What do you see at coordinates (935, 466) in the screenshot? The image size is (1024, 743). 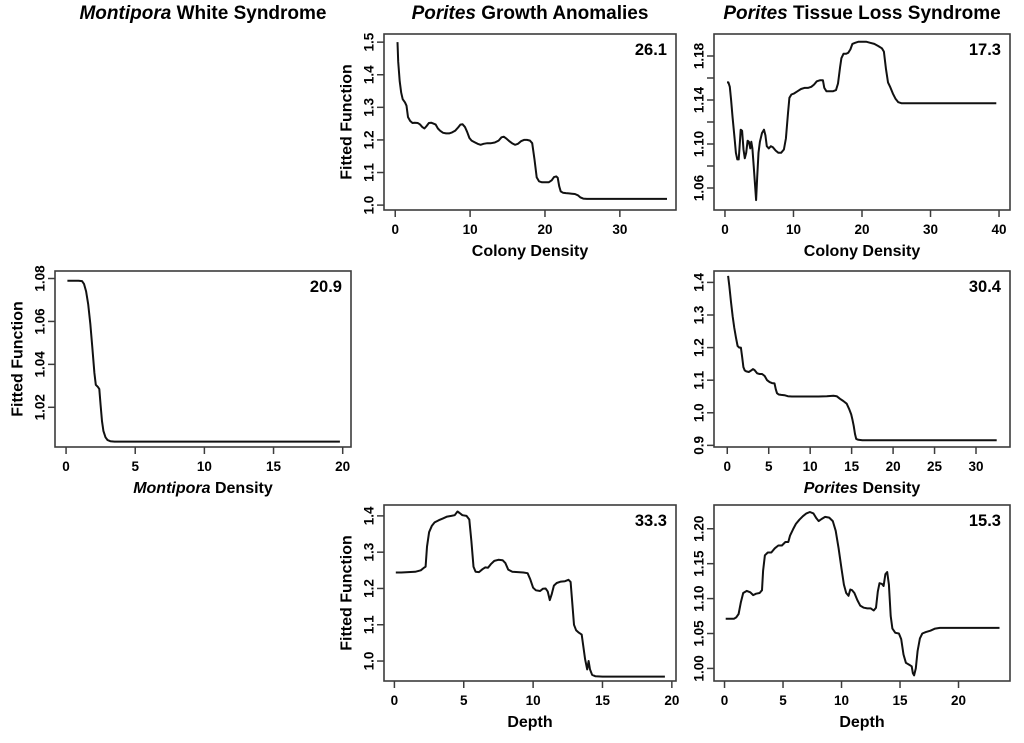 I see `x-tick-label: 25` at bounding box center [935, 466].